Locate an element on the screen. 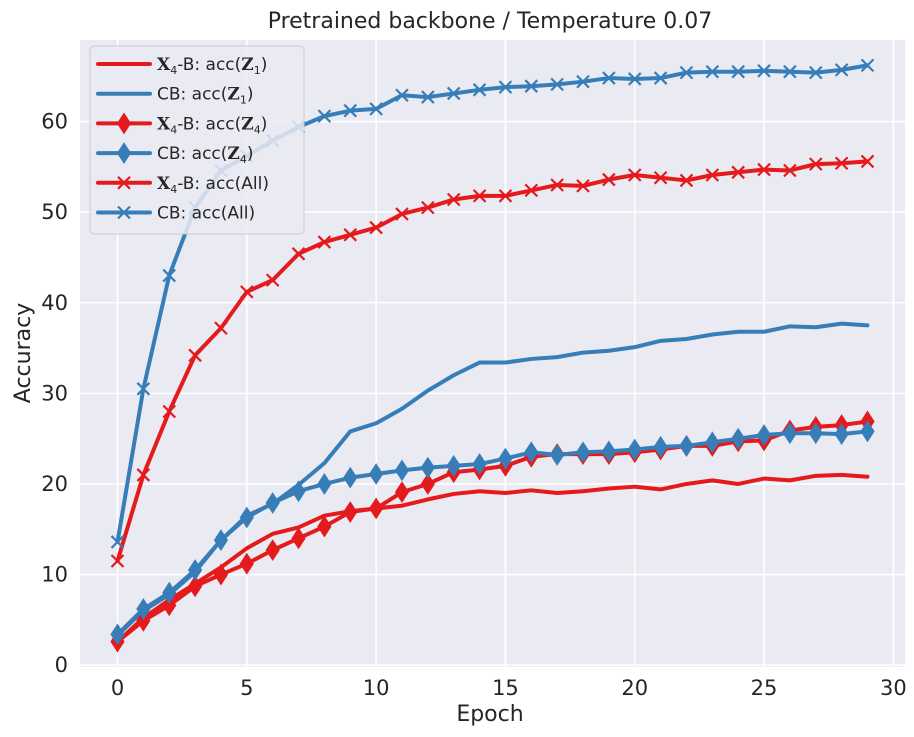 The width and height of the screenshot is (914, 737). y-axis-title: Accuracy is located at coordinates (23, 353).